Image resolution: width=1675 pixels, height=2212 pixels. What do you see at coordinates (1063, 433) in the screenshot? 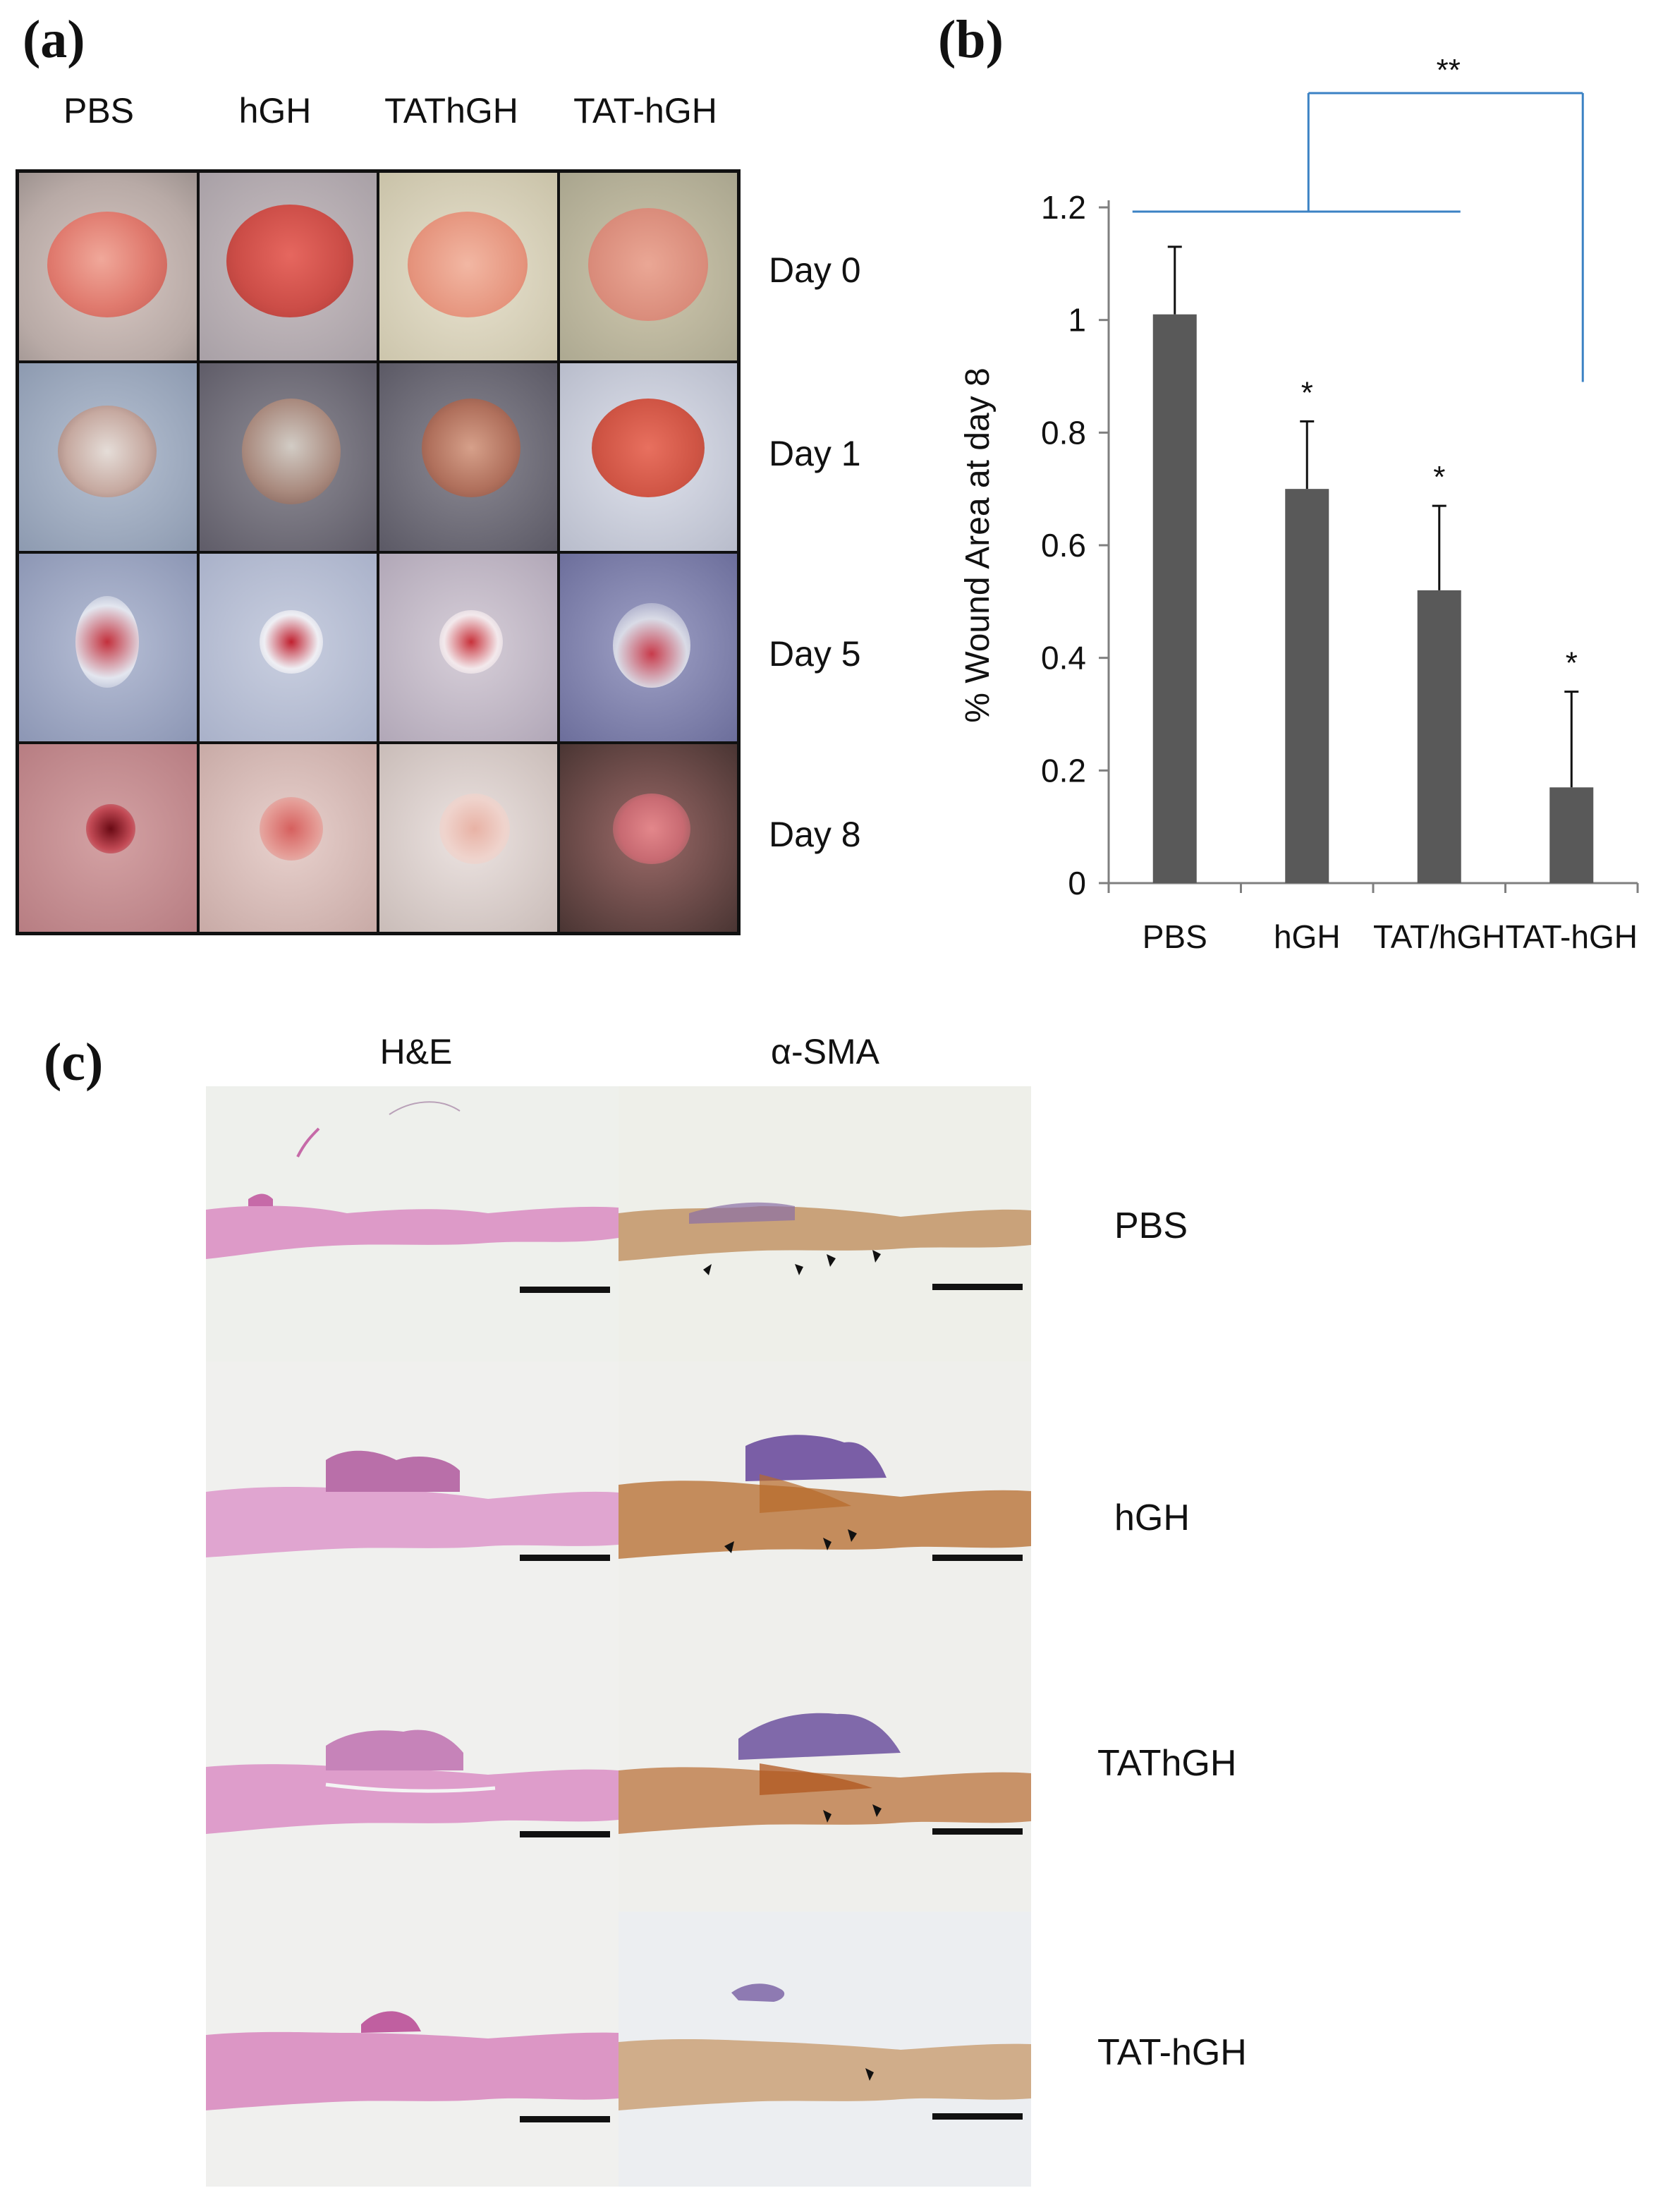
I see `y-tick-label: 0.8` at bounding box center [1063, 433].